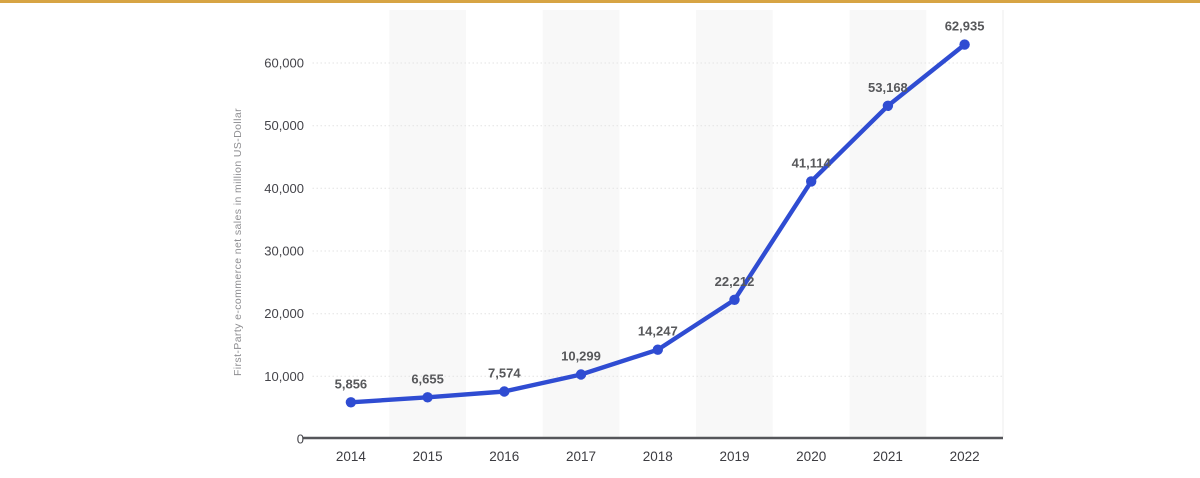  What do you see at coordinates (300, 439) in the screenshot?
I see `y-tick-0: 0` at bounding box center [300, 439].